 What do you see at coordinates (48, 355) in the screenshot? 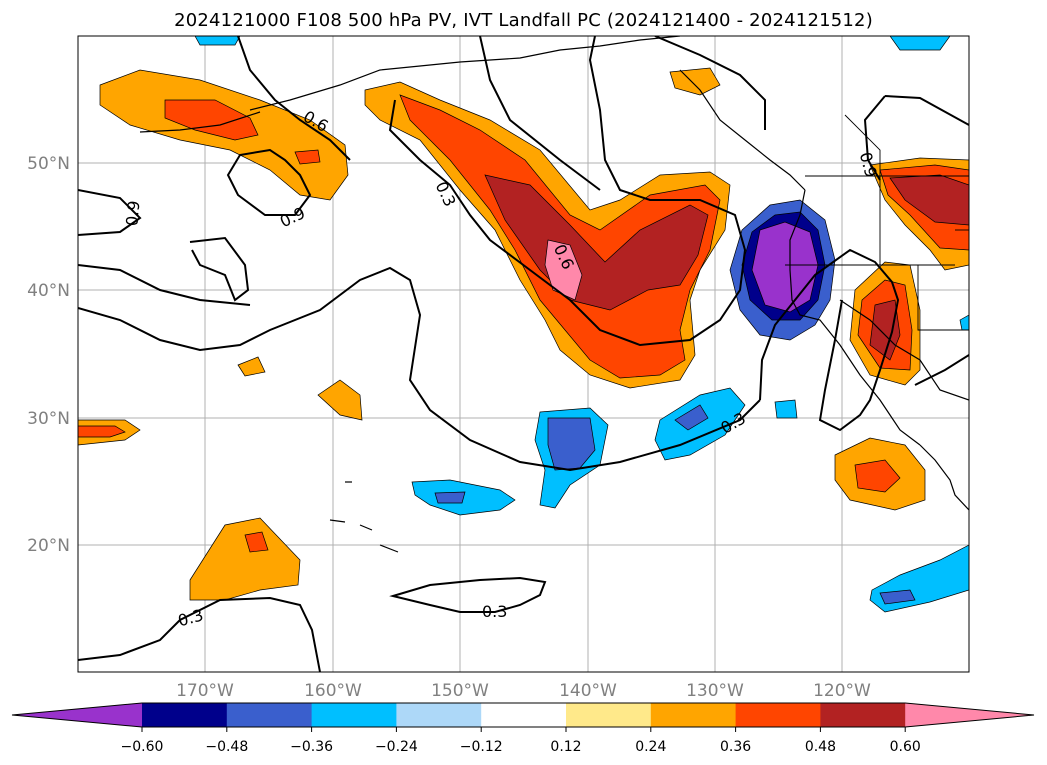
I see `lat-axis: 50°N 40°N 30°N 20°N` at bounding box center [48, 355].